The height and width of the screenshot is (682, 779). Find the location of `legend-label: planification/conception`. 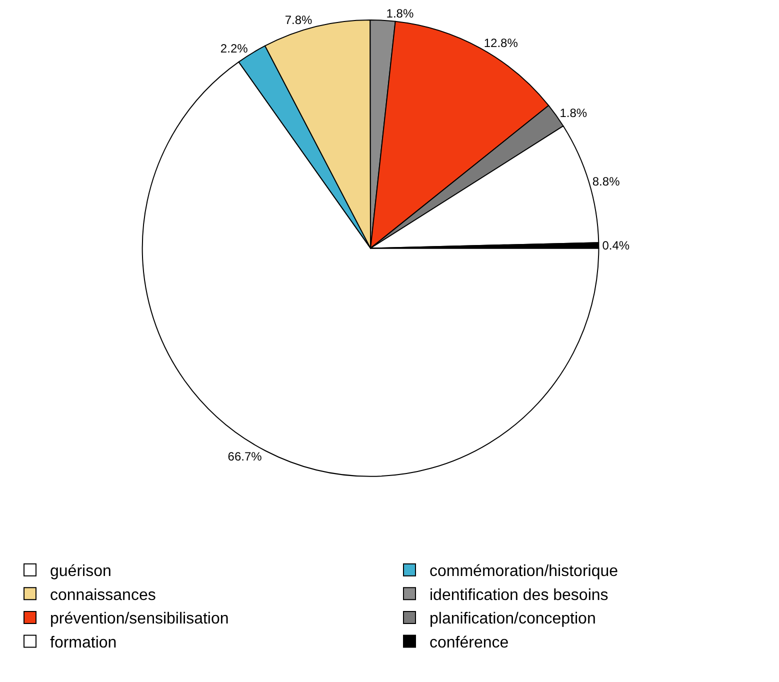

legend-label: planification/conception is located at coordinates (513, 619).